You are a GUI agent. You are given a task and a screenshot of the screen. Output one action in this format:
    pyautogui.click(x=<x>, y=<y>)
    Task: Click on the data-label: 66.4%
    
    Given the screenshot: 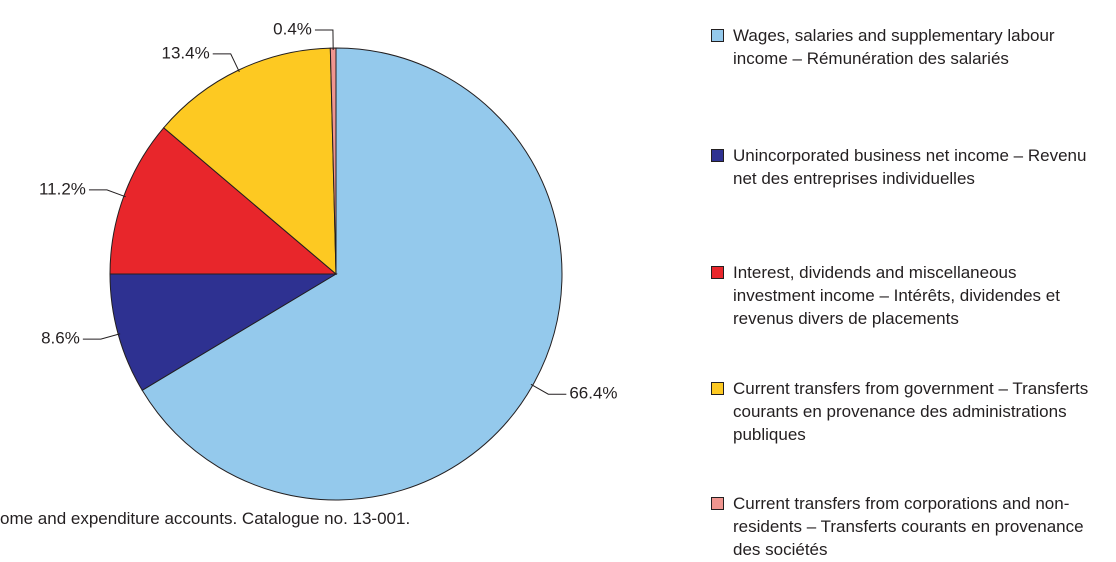 What is the action you would take?
    pyautogui.click(x=593, y=393)
    